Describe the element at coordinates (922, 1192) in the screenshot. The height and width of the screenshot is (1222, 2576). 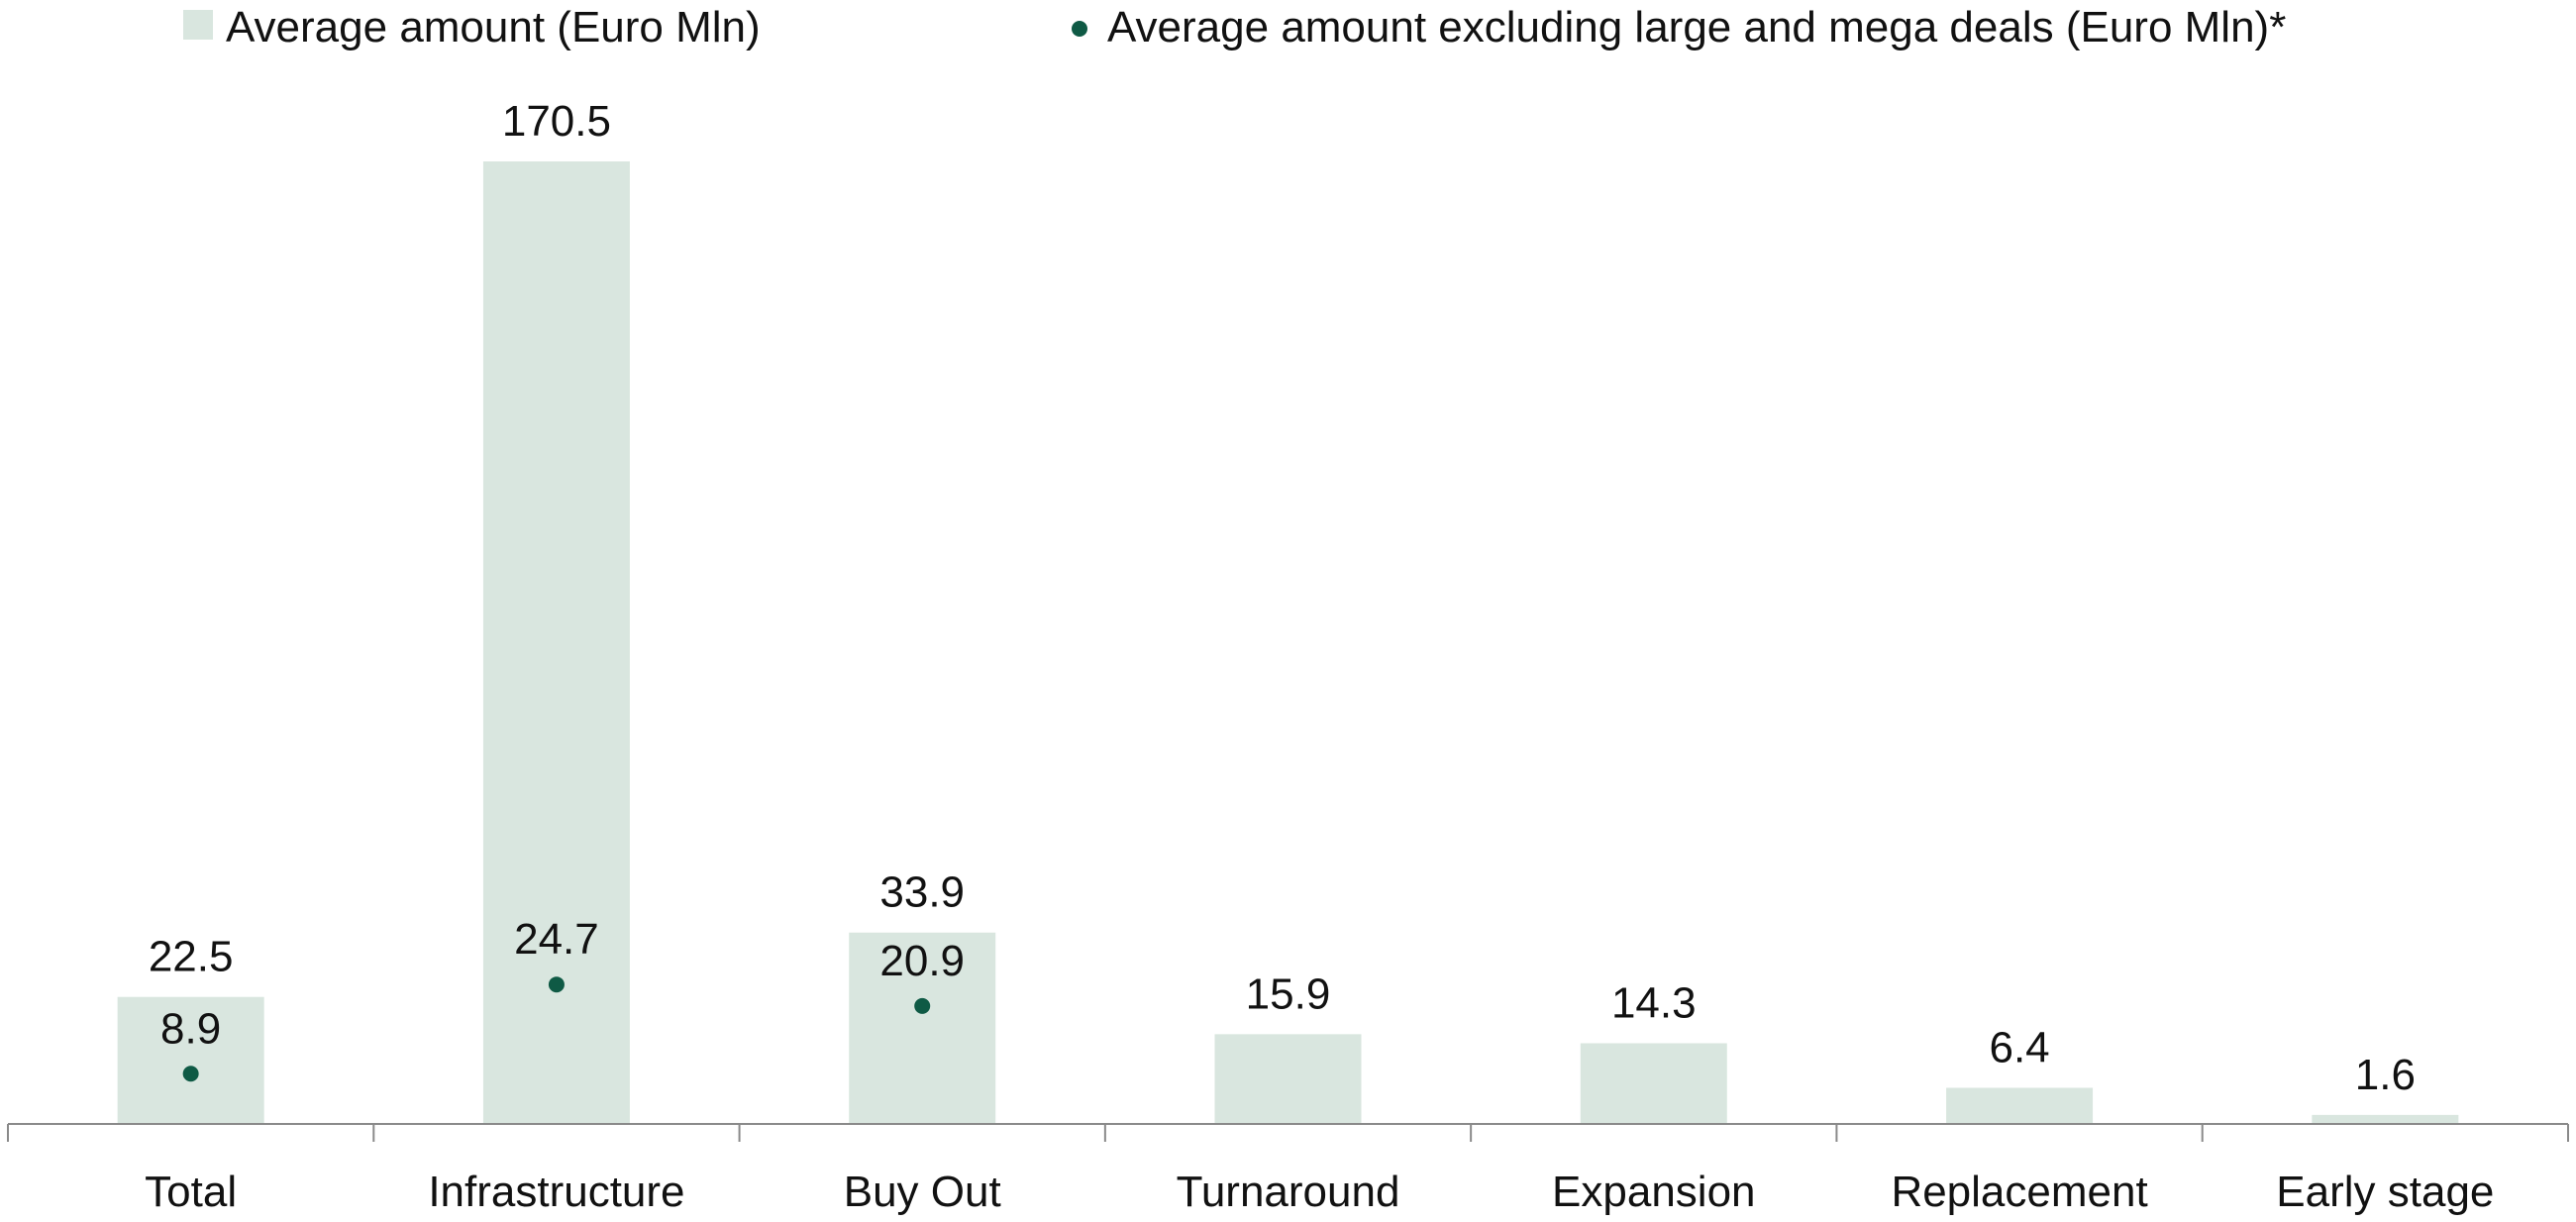
I see `x-tick-label-2: Buy Out` at that location.